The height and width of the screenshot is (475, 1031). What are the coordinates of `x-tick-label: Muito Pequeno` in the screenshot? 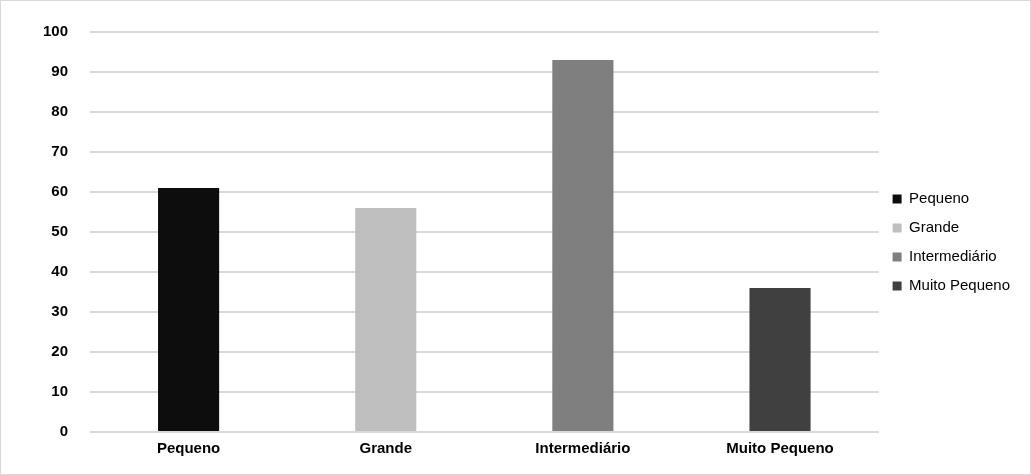 It's located at (780, 448).